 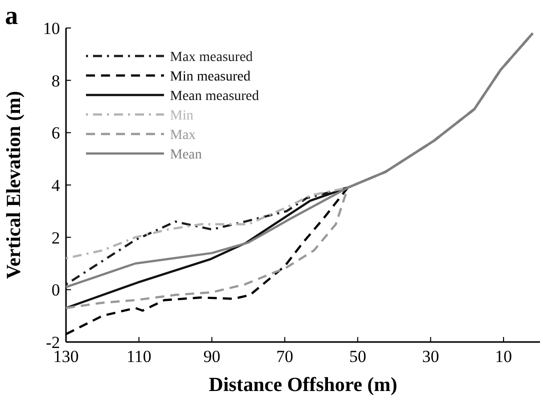 I want to click on y-tick-label: 10, so click(x=51, y=28).